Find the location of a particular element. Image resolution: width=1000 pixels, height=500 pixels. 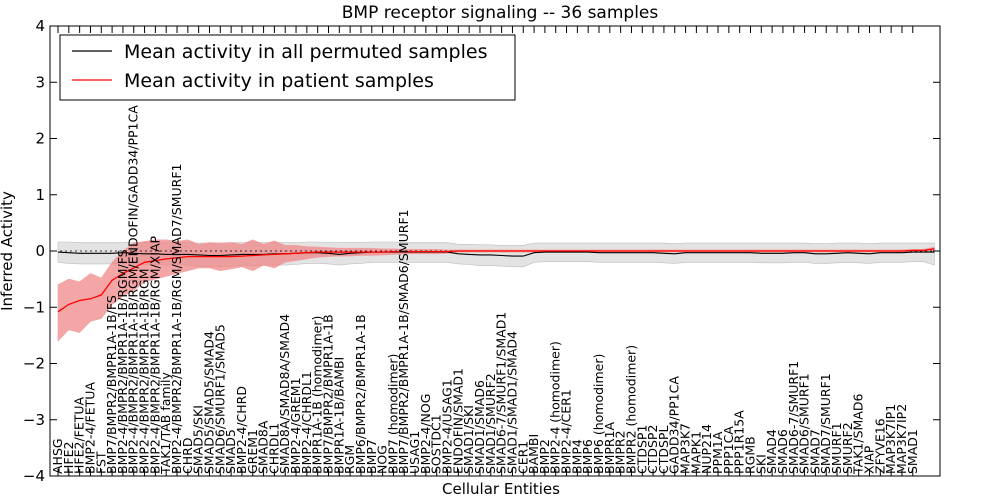

y-tick-label: −2 is located at coordinates (34, 364).